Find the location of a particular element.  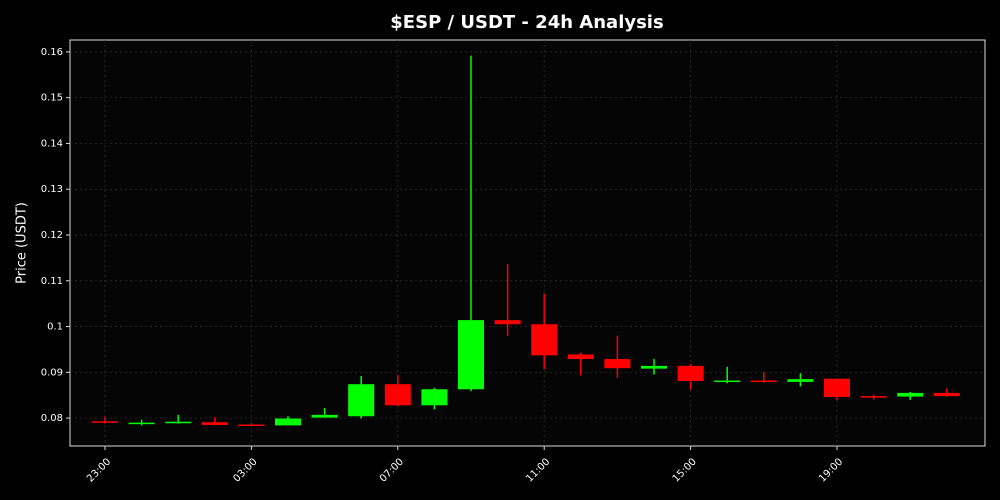

y-tick-label: 0.09 is located at coordinates (52, 372).